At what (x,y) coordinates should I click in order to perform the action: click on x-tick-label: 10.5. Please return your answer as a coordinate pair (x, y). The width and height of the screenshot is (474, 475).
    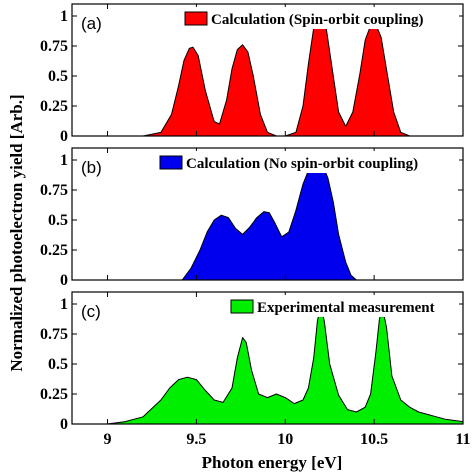
    Looking at the image, I should click on (374, 439).